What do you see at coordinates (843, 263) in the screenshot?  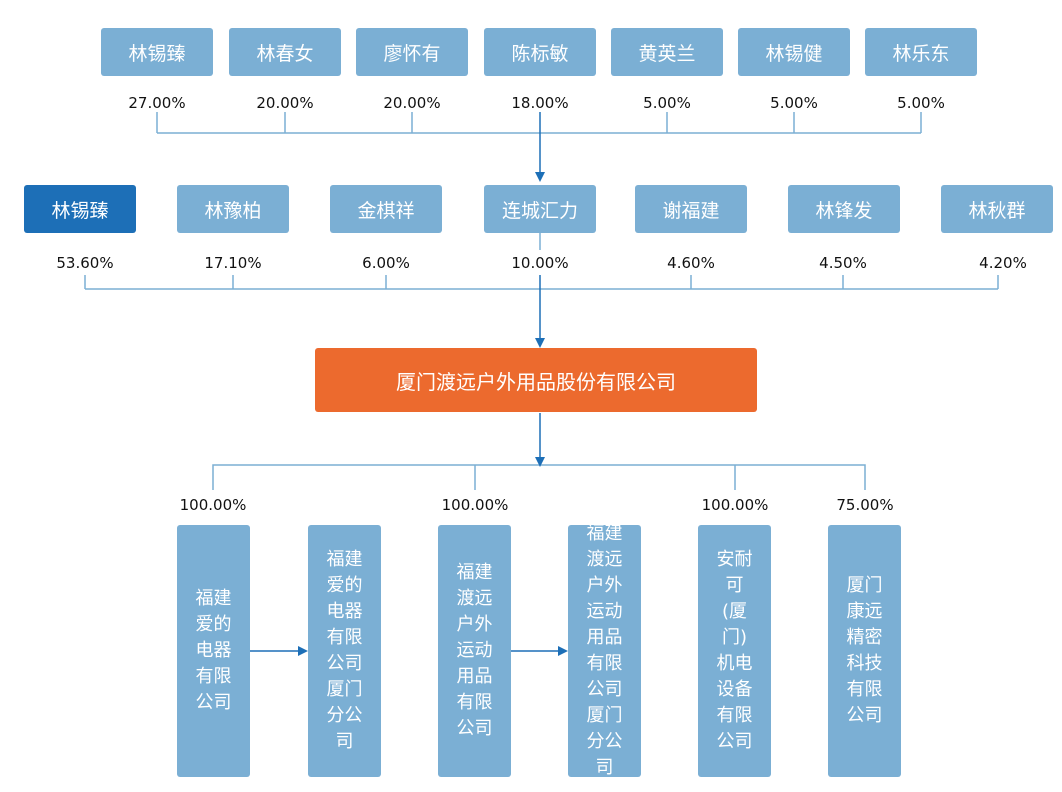 I see `shareholder-pct: 4.50%` at bounding box center [843, 263].